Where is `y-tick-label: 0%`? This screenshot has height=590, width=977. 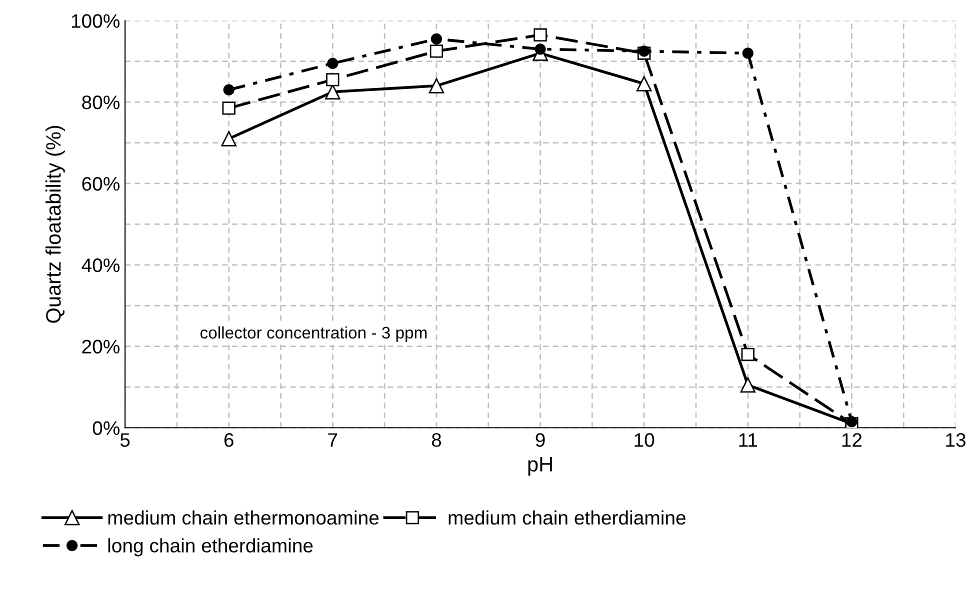 y-tick-label: 0% is located at coordinates (106, 428).